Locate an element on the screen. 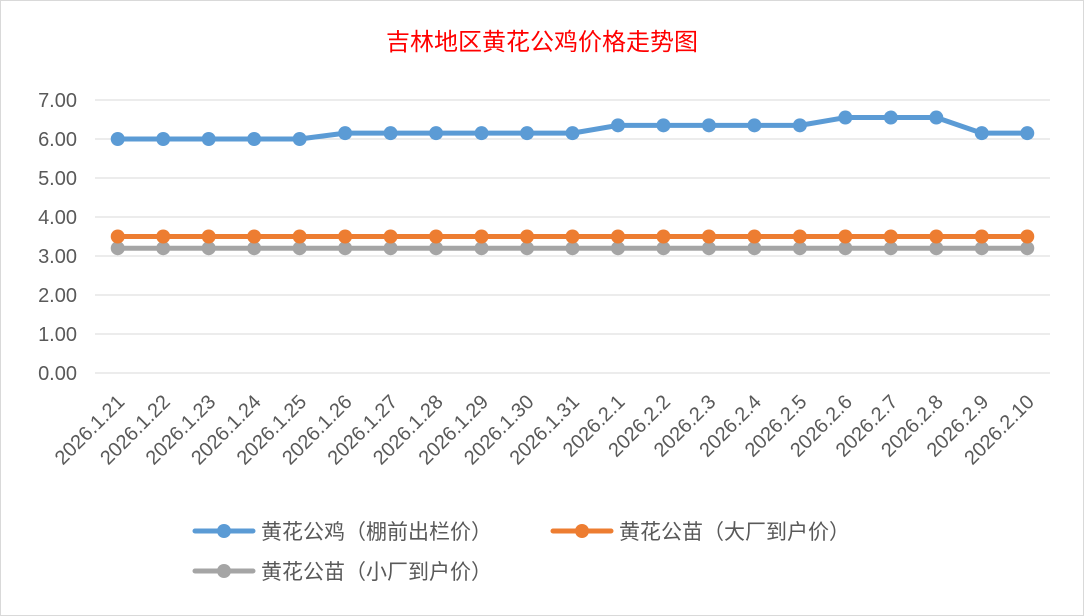  y-axis-ticks: 0.00 1.00 2.00 3.00 4.00 5.00 6.00 7.00 is located at coordinates (57, 237).